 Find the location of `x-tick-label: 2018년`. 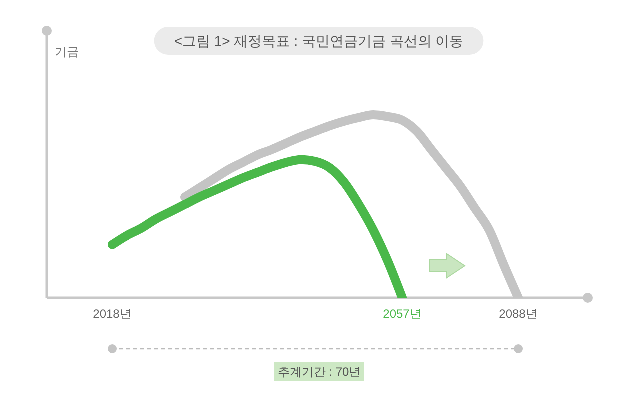

x-tick-label: 2018년 is located at coordinates (112, 314).